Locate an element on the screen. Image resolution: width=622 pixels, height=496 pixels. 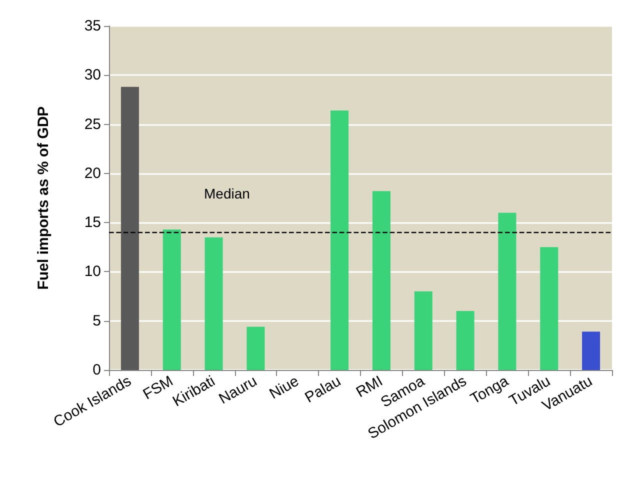
y-tick-label: 25 is located at coordinates (92, 124).